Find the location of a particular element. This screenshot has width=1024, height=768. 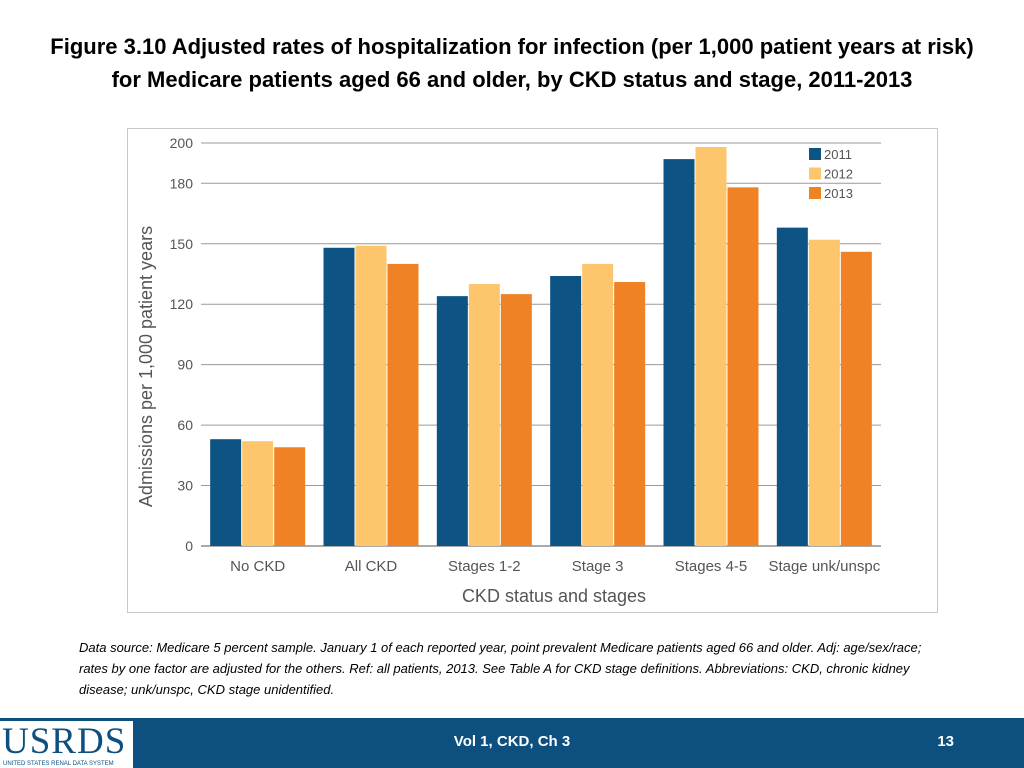

x-tick-label: Stages 4-5 is located at coordinates (711, 566).